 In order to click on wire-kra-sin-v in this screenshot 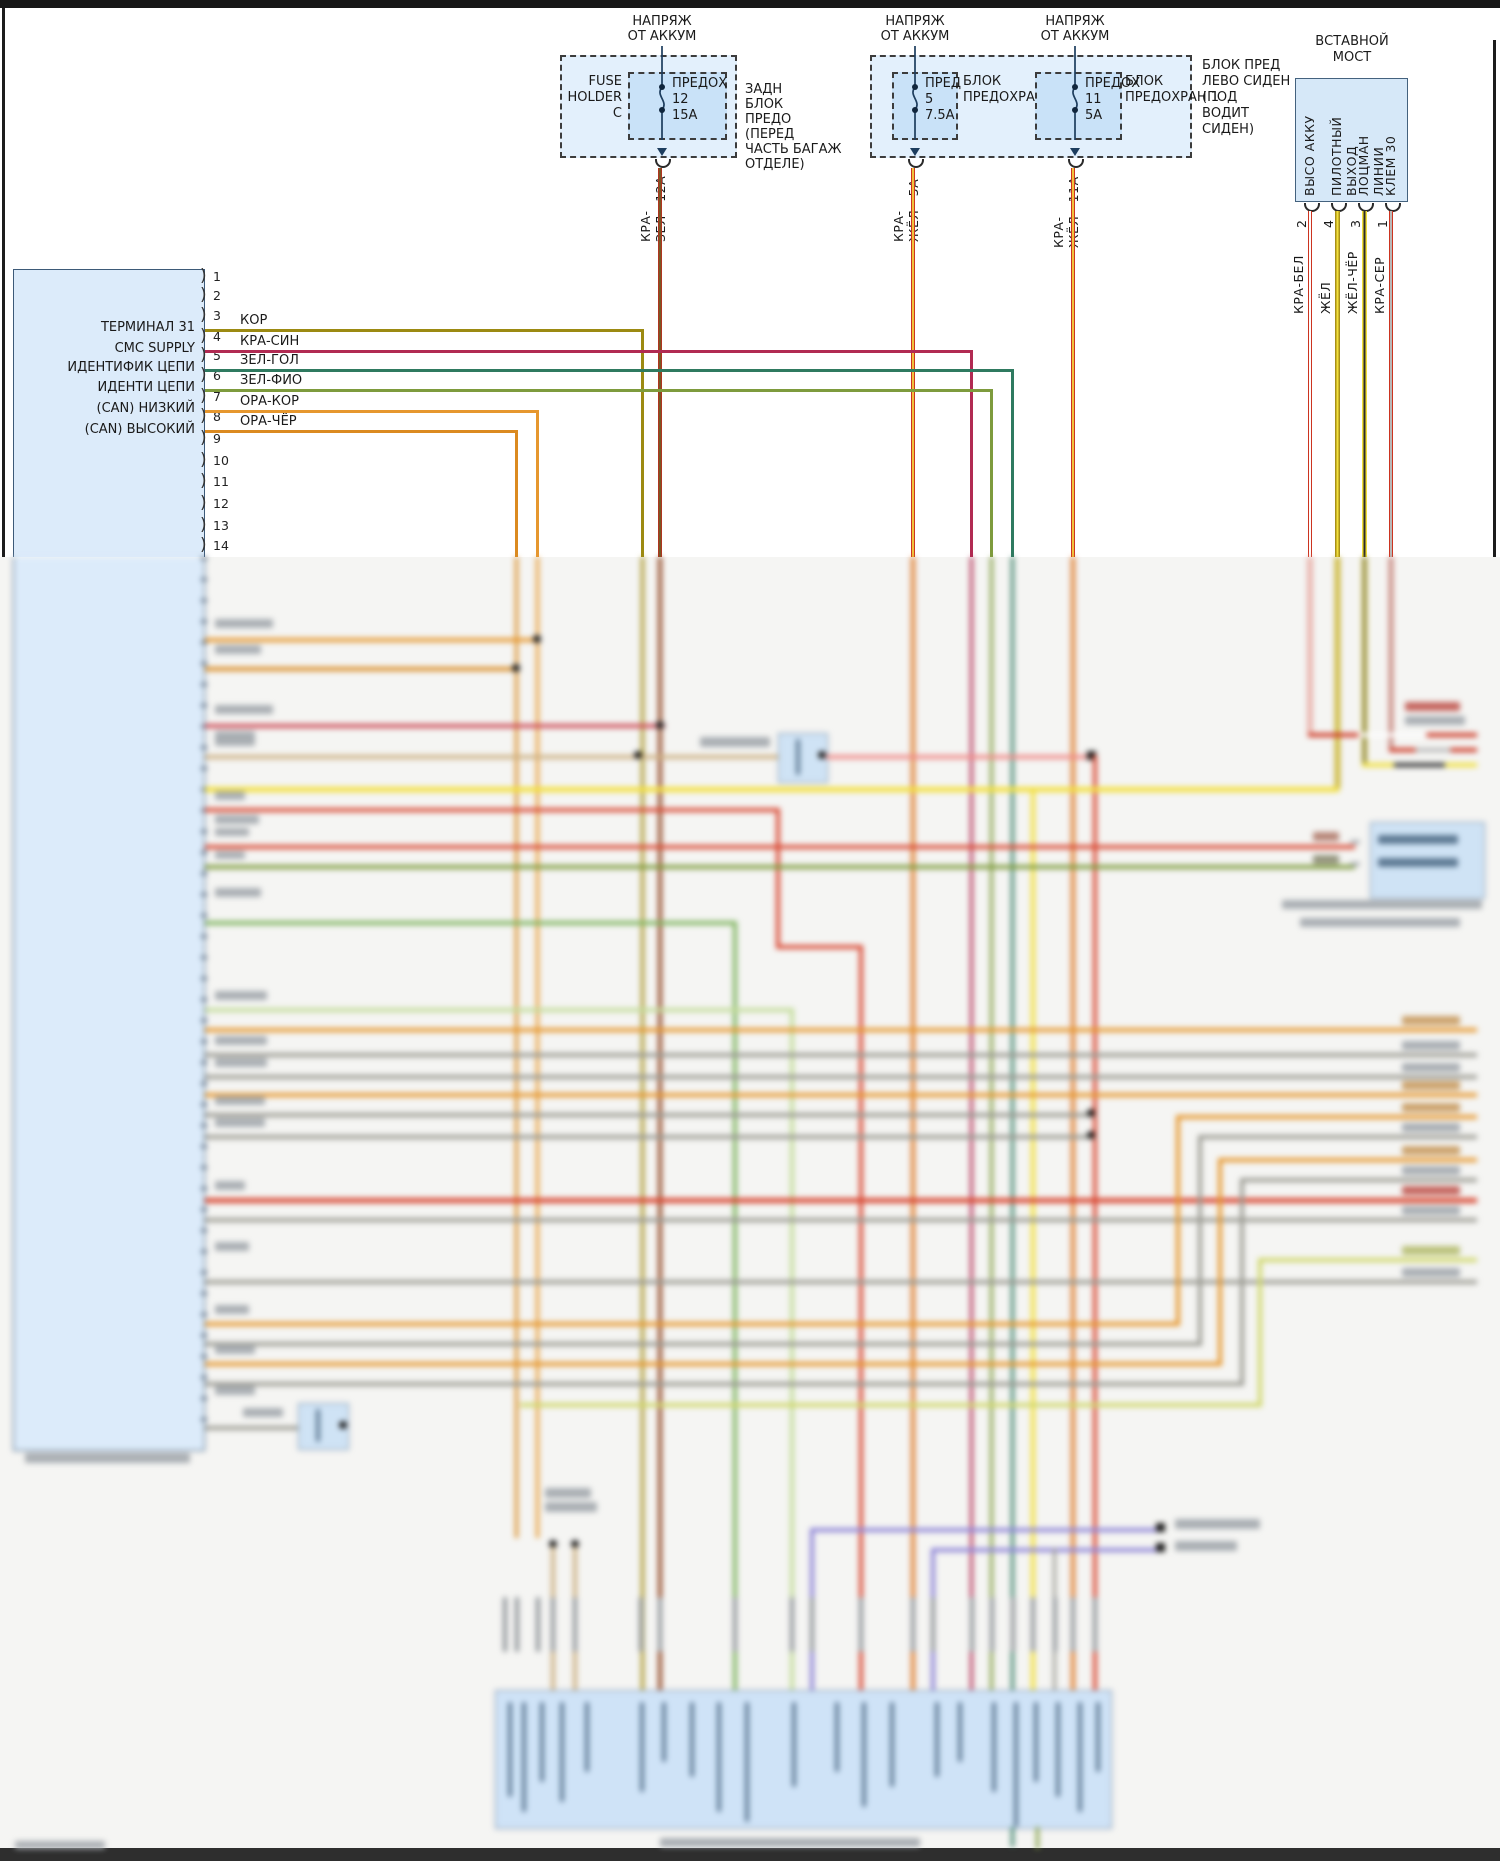, I will do `click(971, 453)`.